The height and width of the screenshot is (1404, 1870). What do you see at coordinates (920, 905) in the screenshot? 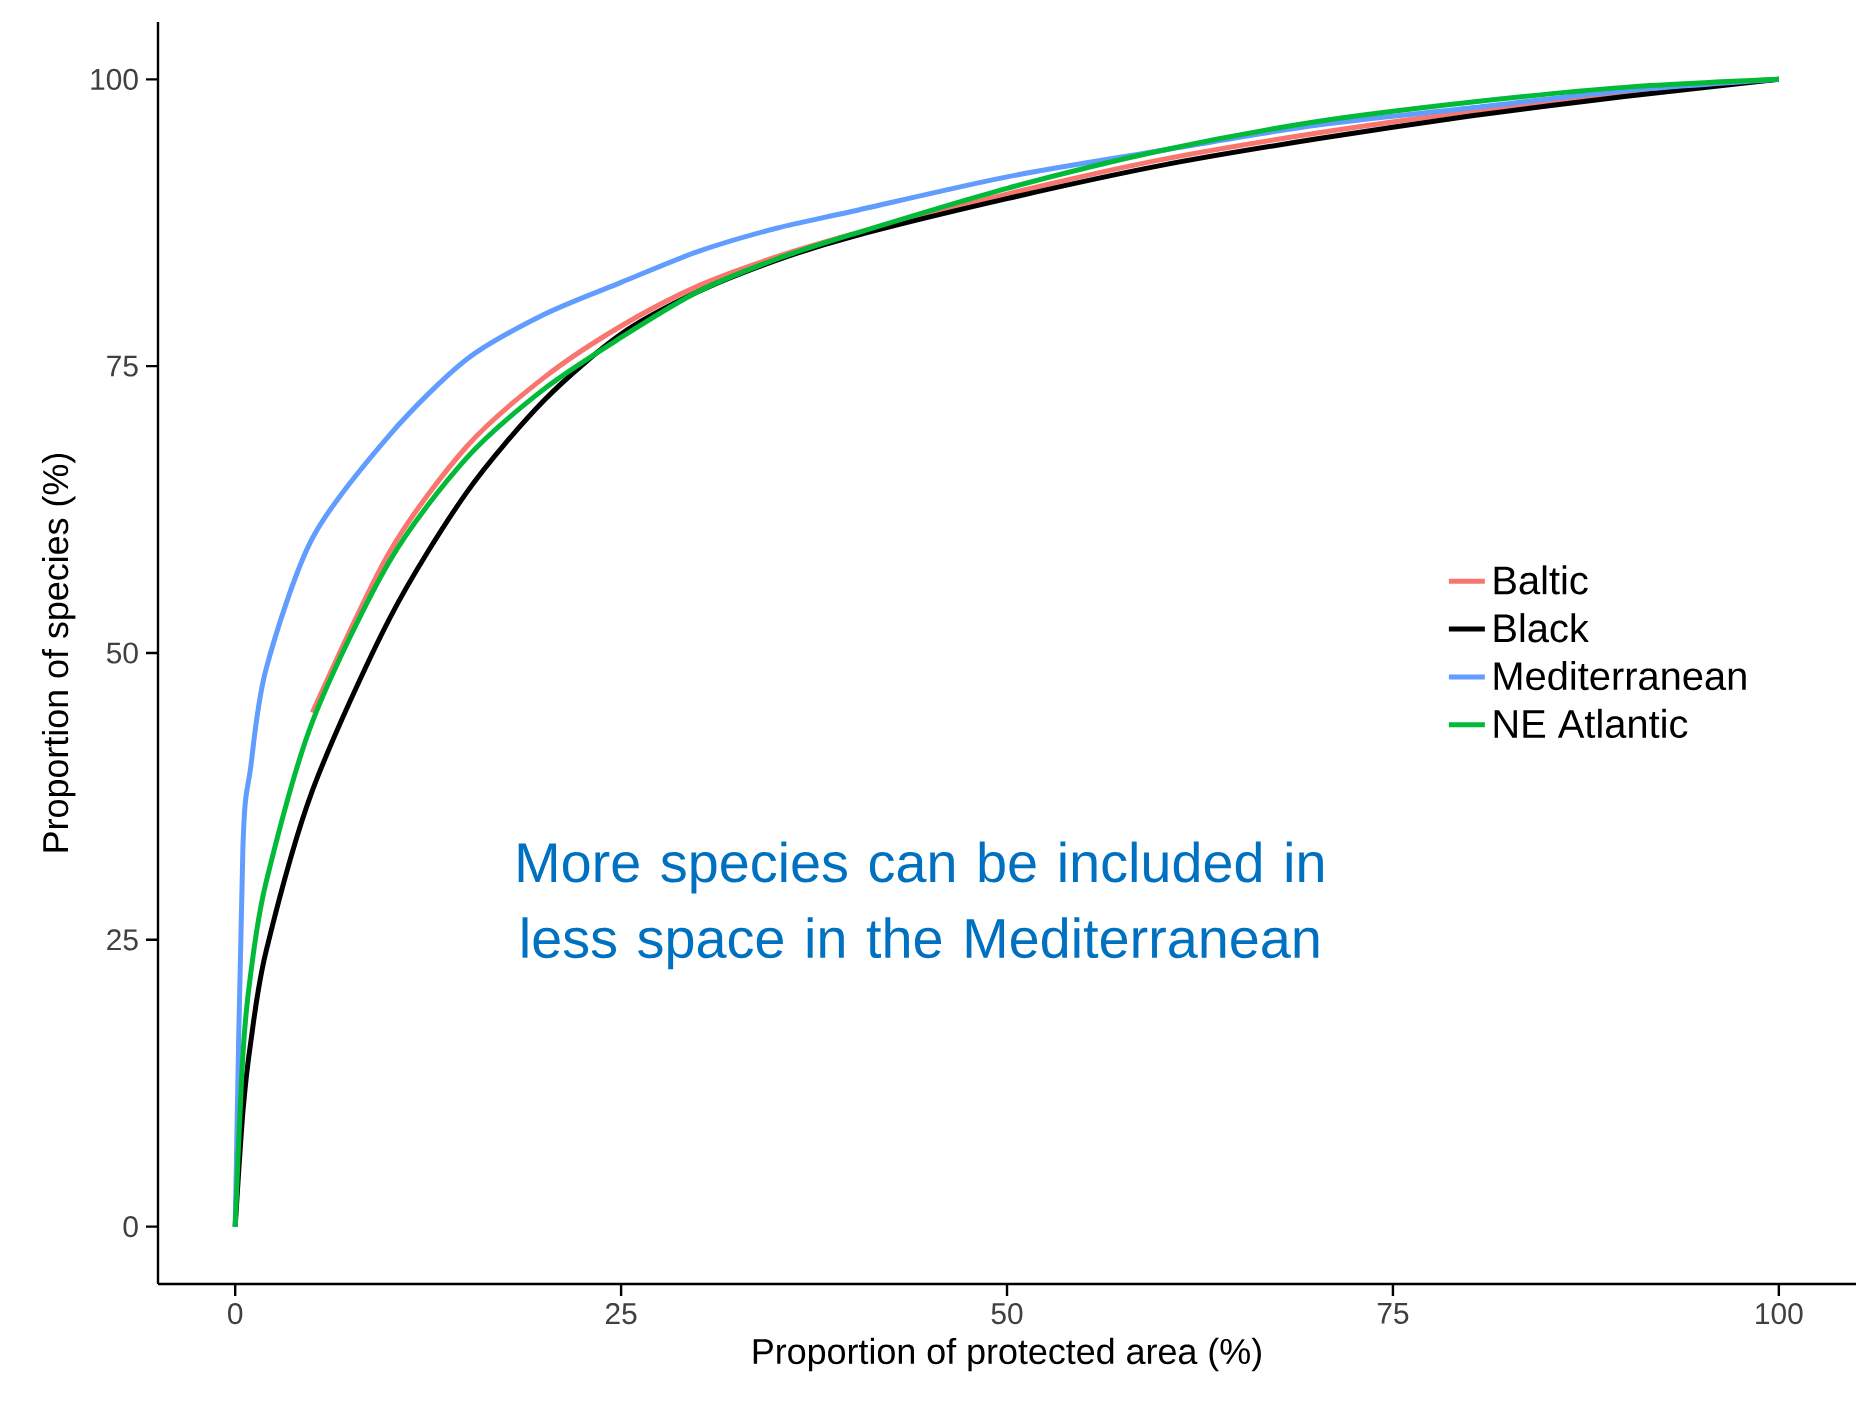
I see `annotation: More species can be included in less space in the Mediterranean` at bounding box center [920, 905].